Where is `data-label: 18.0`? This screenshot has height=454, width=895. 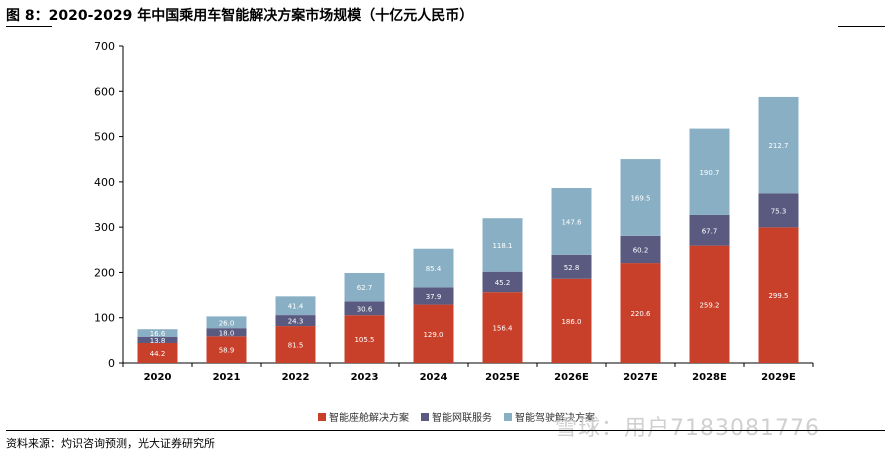
data-label: 18.0 is located at coordinates (227, 333).